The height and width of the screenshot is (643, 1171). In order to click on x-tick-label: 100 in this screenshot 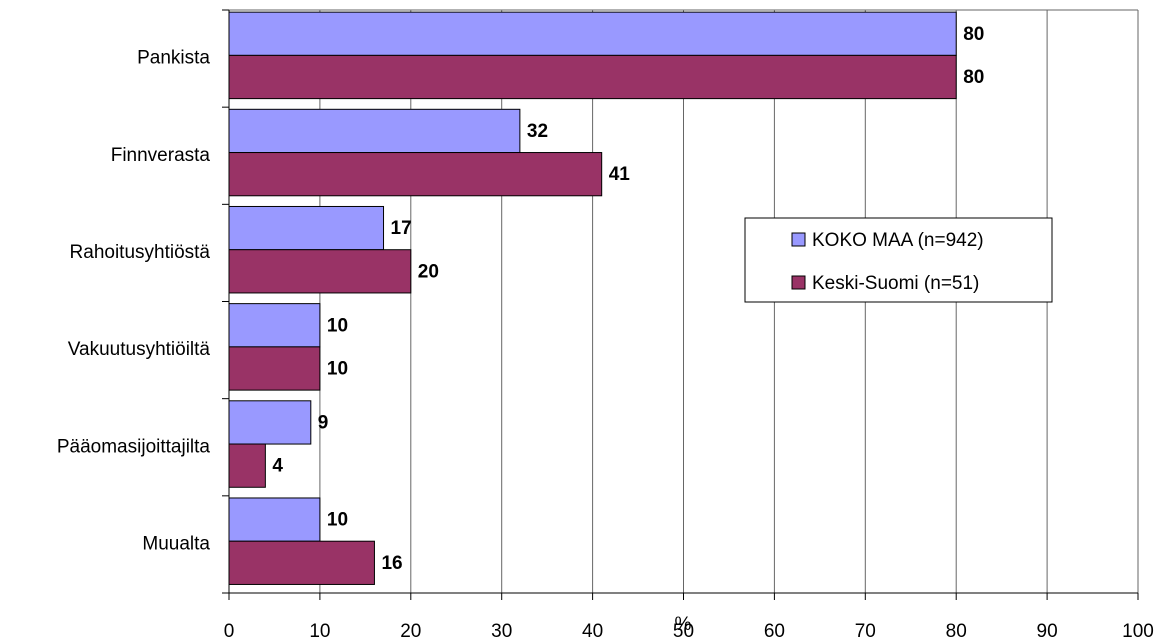, I will do `click(1138, 631)`.